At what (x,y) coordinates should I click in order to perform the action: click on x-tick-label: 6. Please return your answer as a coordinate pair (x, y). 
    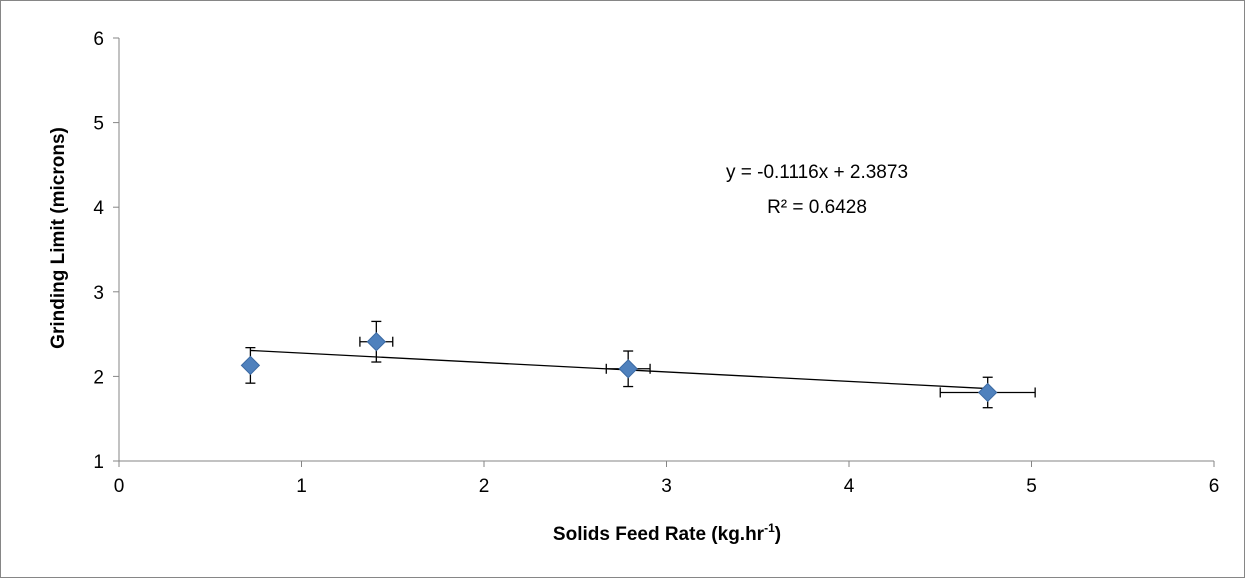
    Looking at the image, I should click on (1214, 486).